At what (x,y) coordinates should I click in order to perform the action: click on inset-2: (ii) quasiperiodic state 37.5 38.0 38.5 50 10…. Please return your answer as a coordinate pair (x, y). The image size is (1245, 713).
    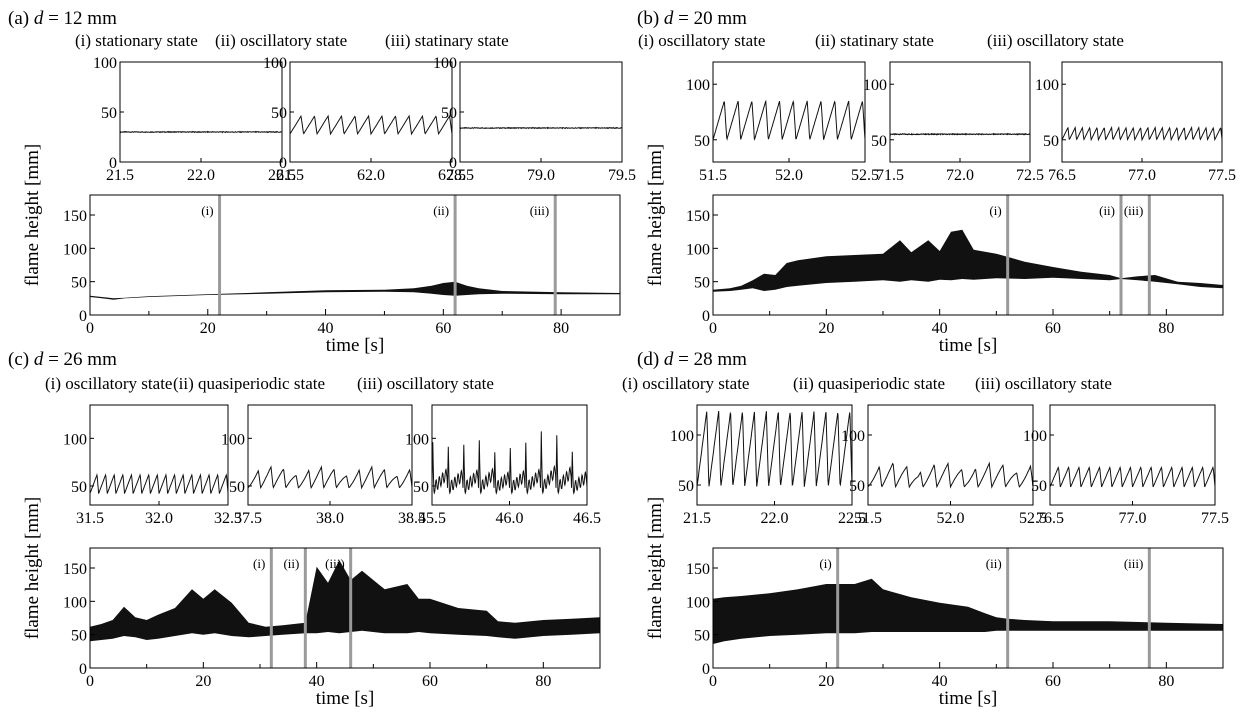
    Looking at the image, I should click on (299, 450).